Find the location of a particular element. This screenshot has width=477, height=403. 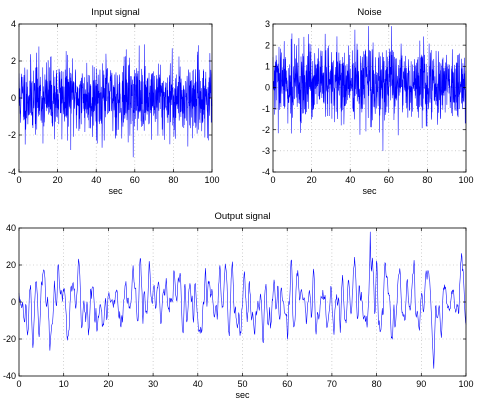

x-tick-label: 90 is located at coordinates (421, 384).